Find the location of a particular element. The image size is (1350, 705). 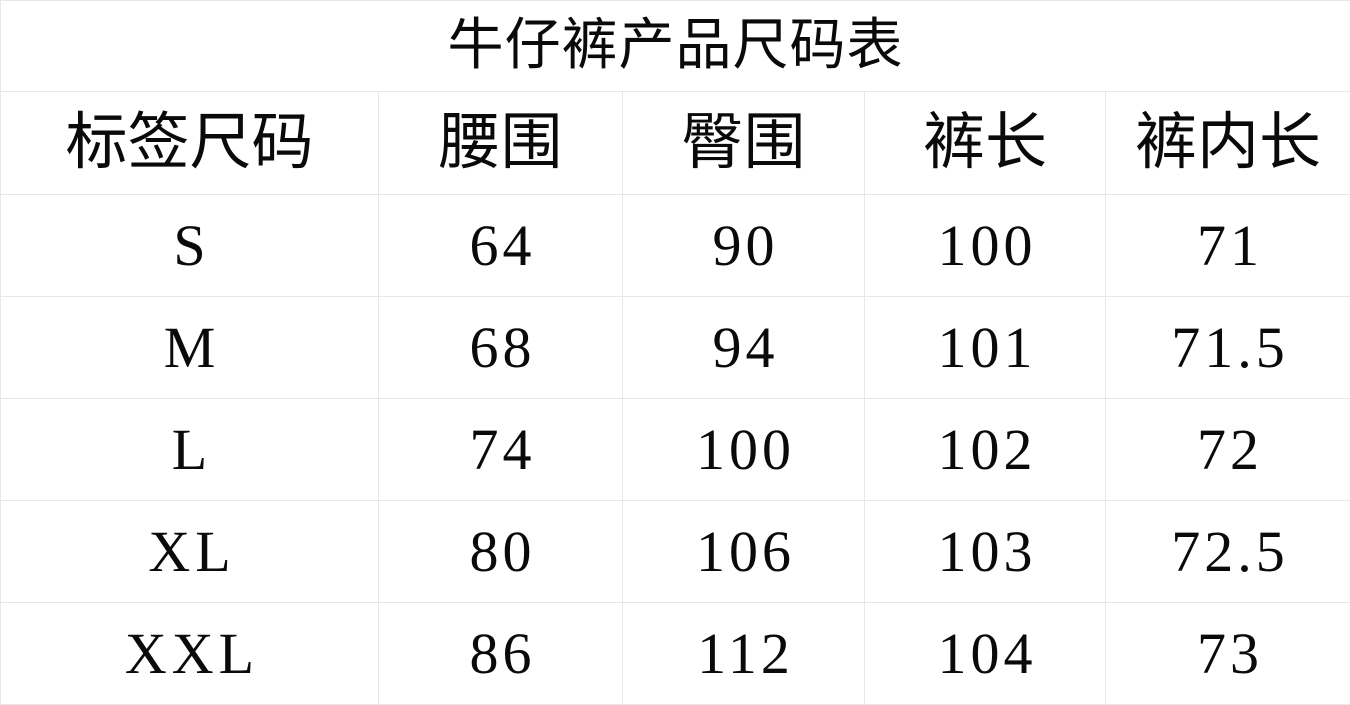

cell-pant-length: 101 is located at coordinates (985, 348).